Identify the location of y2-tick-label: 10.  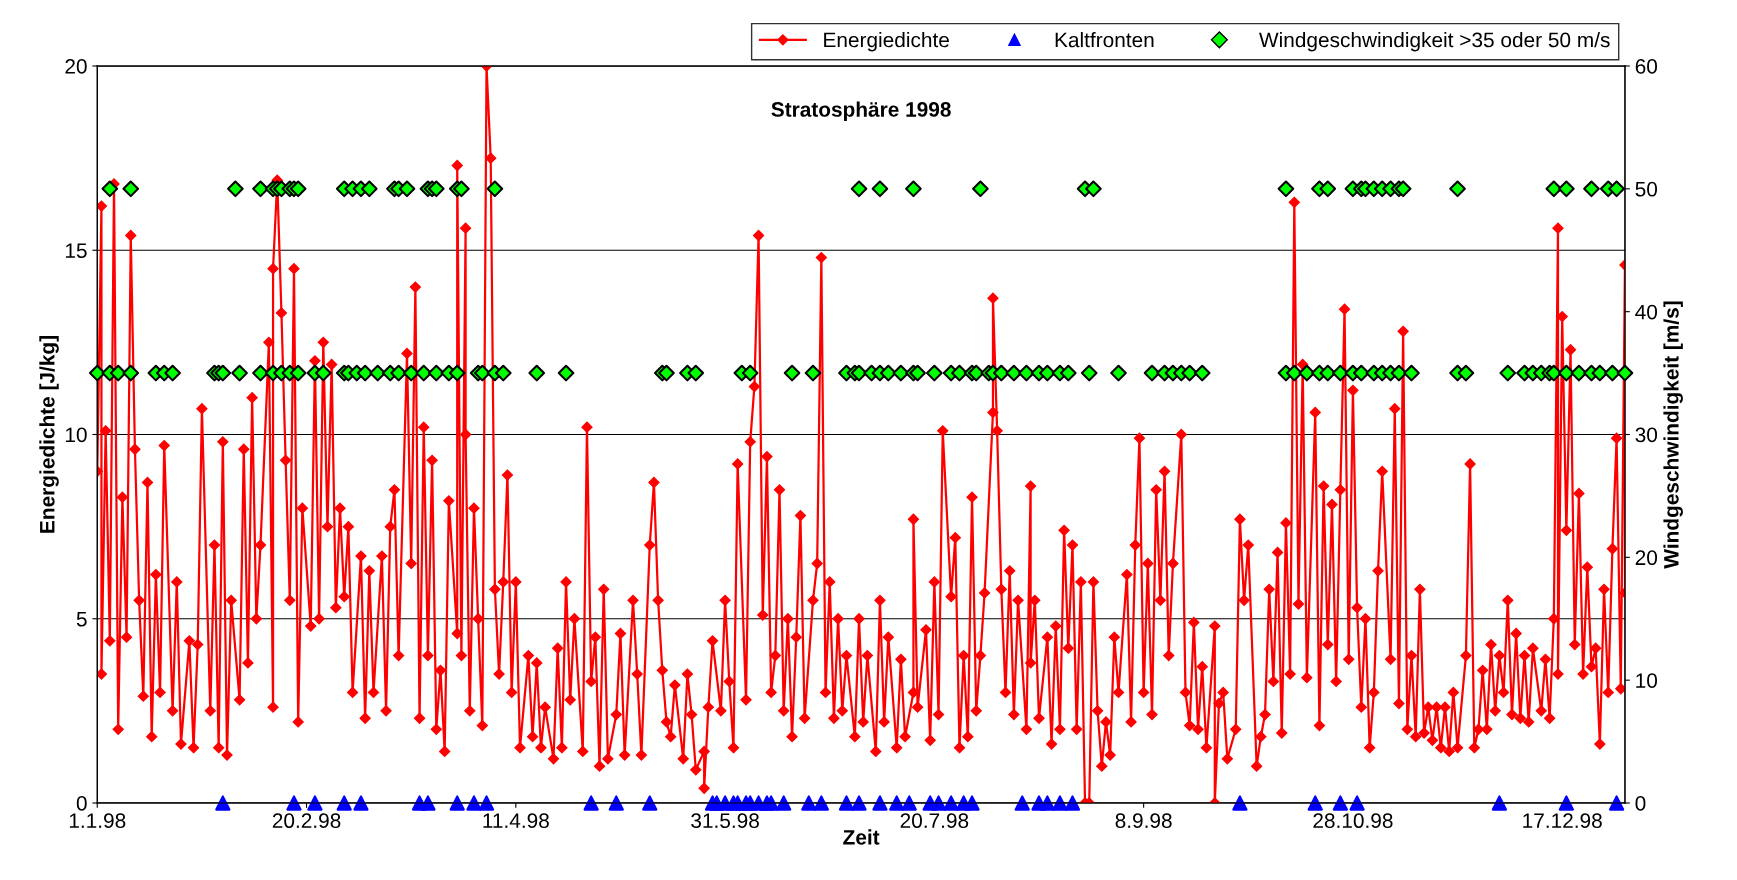
(1647, 680).